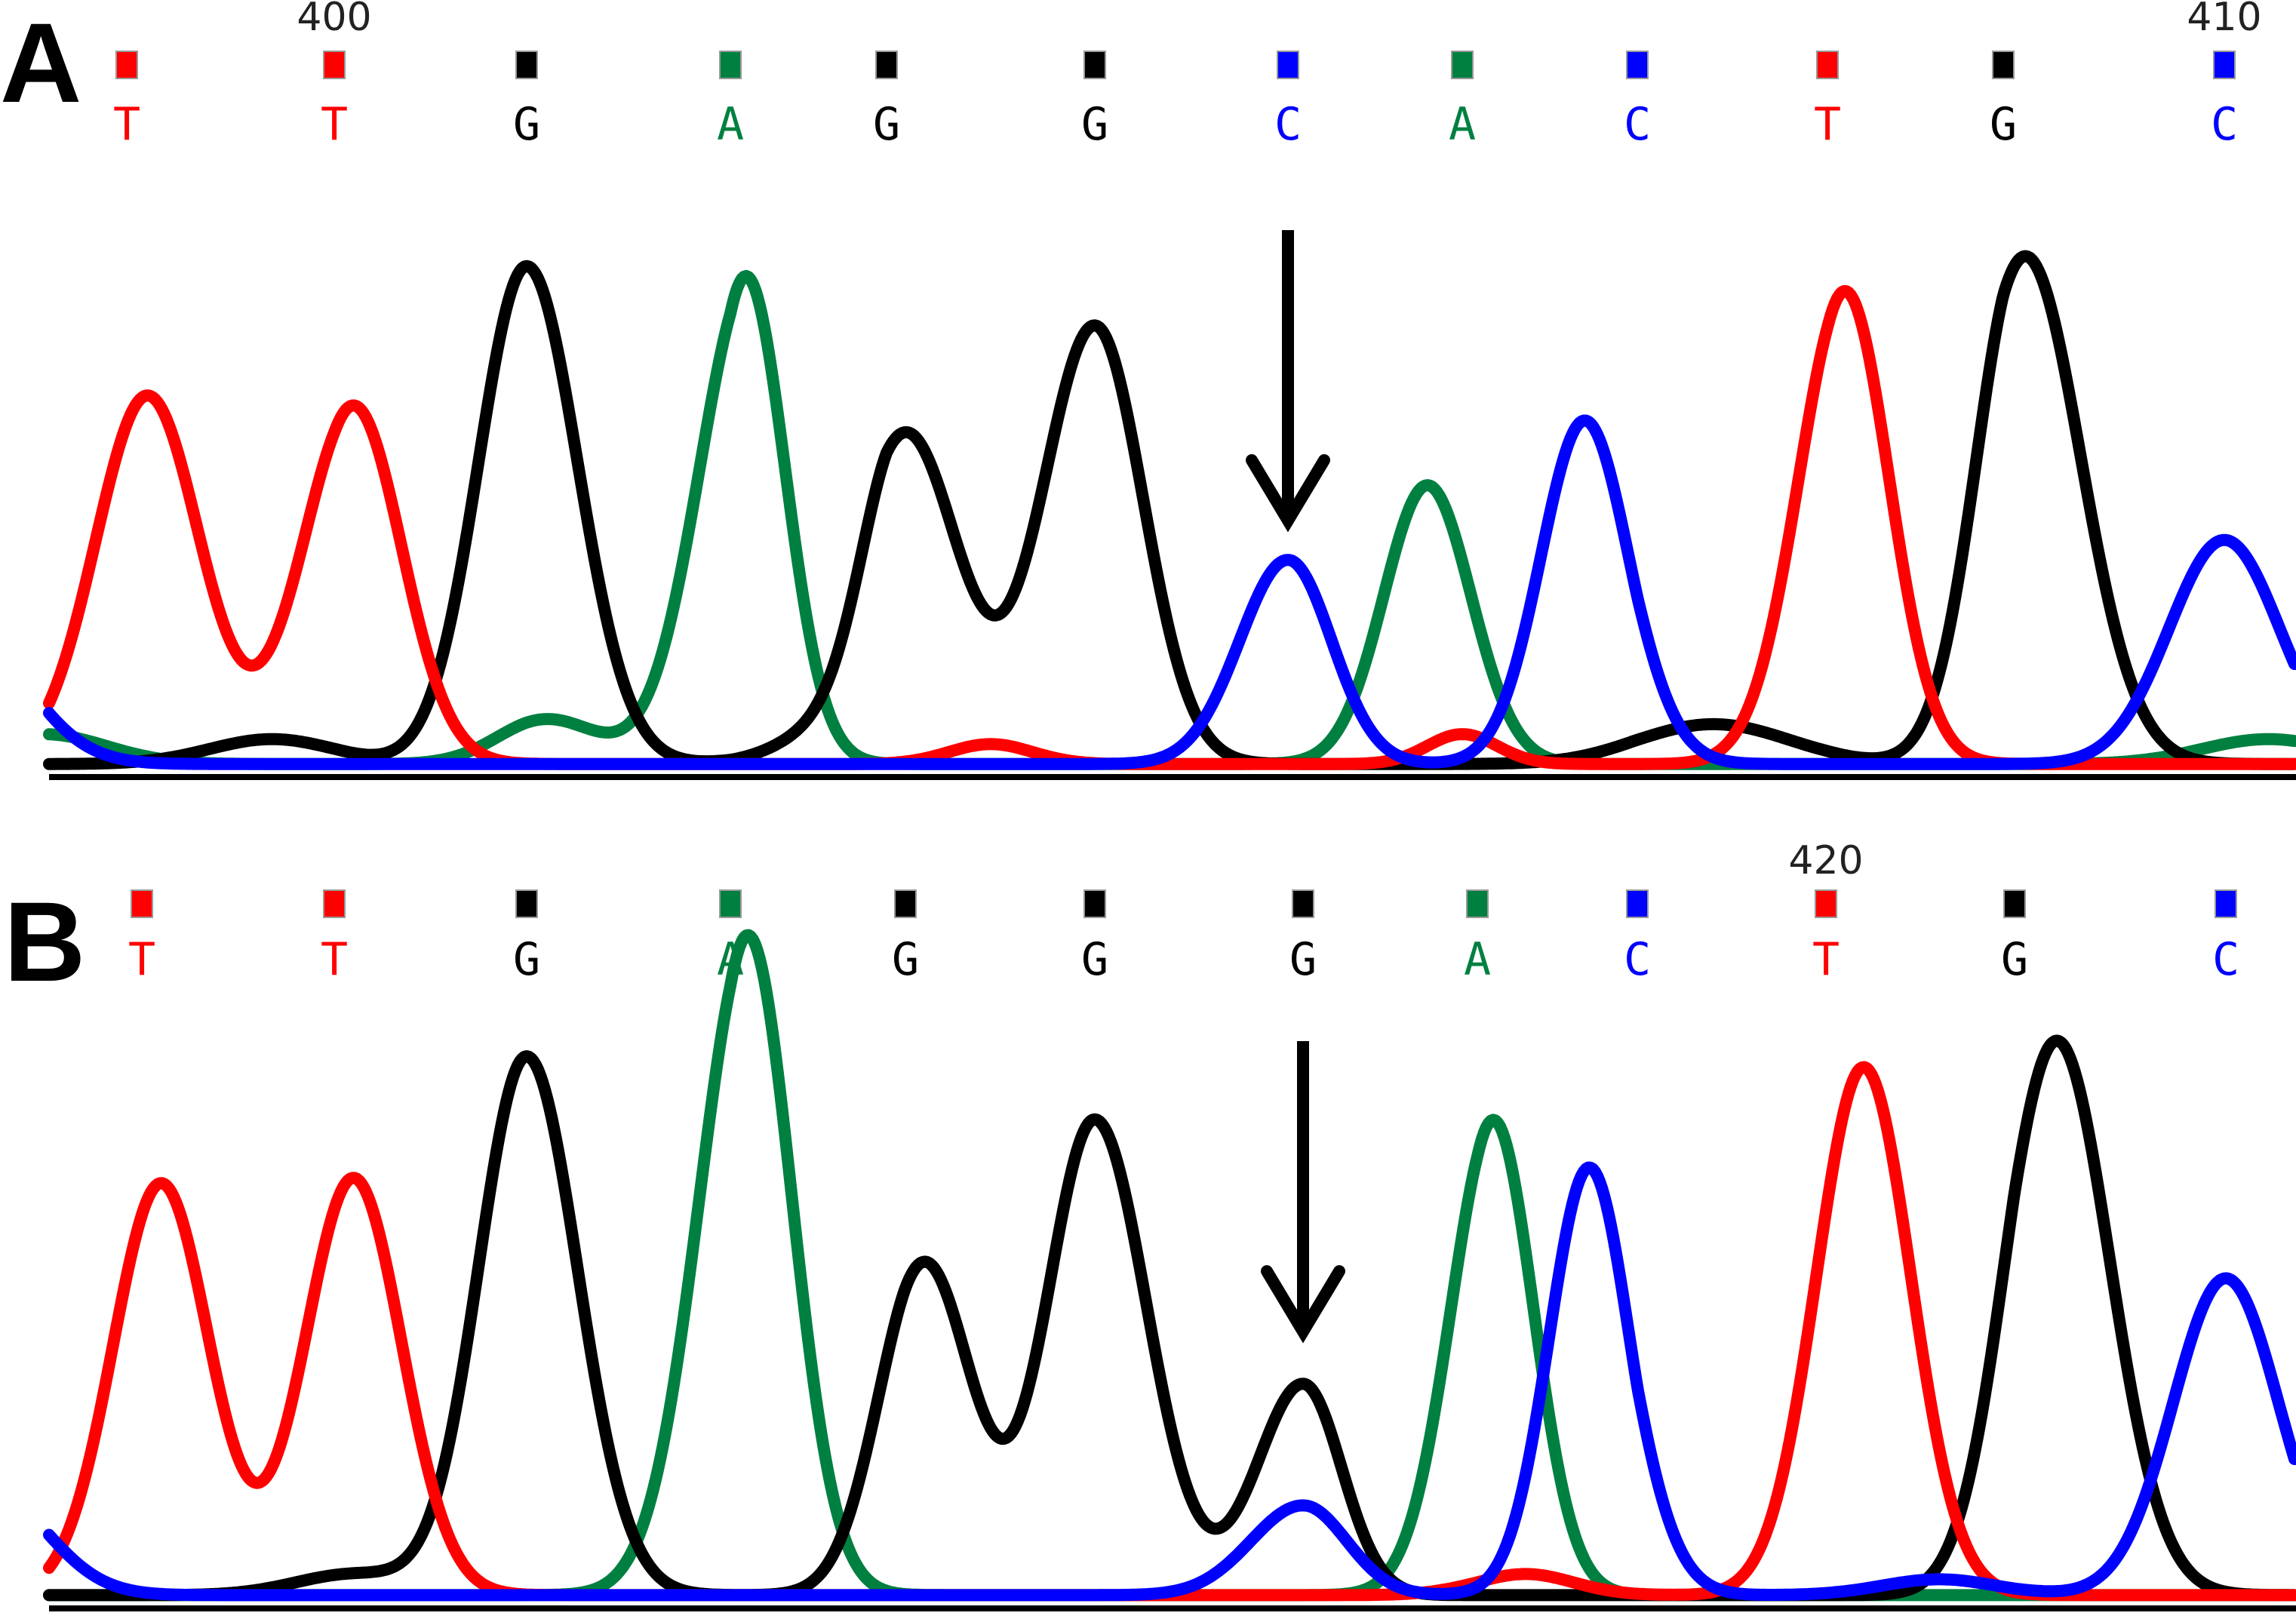  Describe the element at coordinates (334, 20) in the screenshot. I see `position-label: 400` at that location.